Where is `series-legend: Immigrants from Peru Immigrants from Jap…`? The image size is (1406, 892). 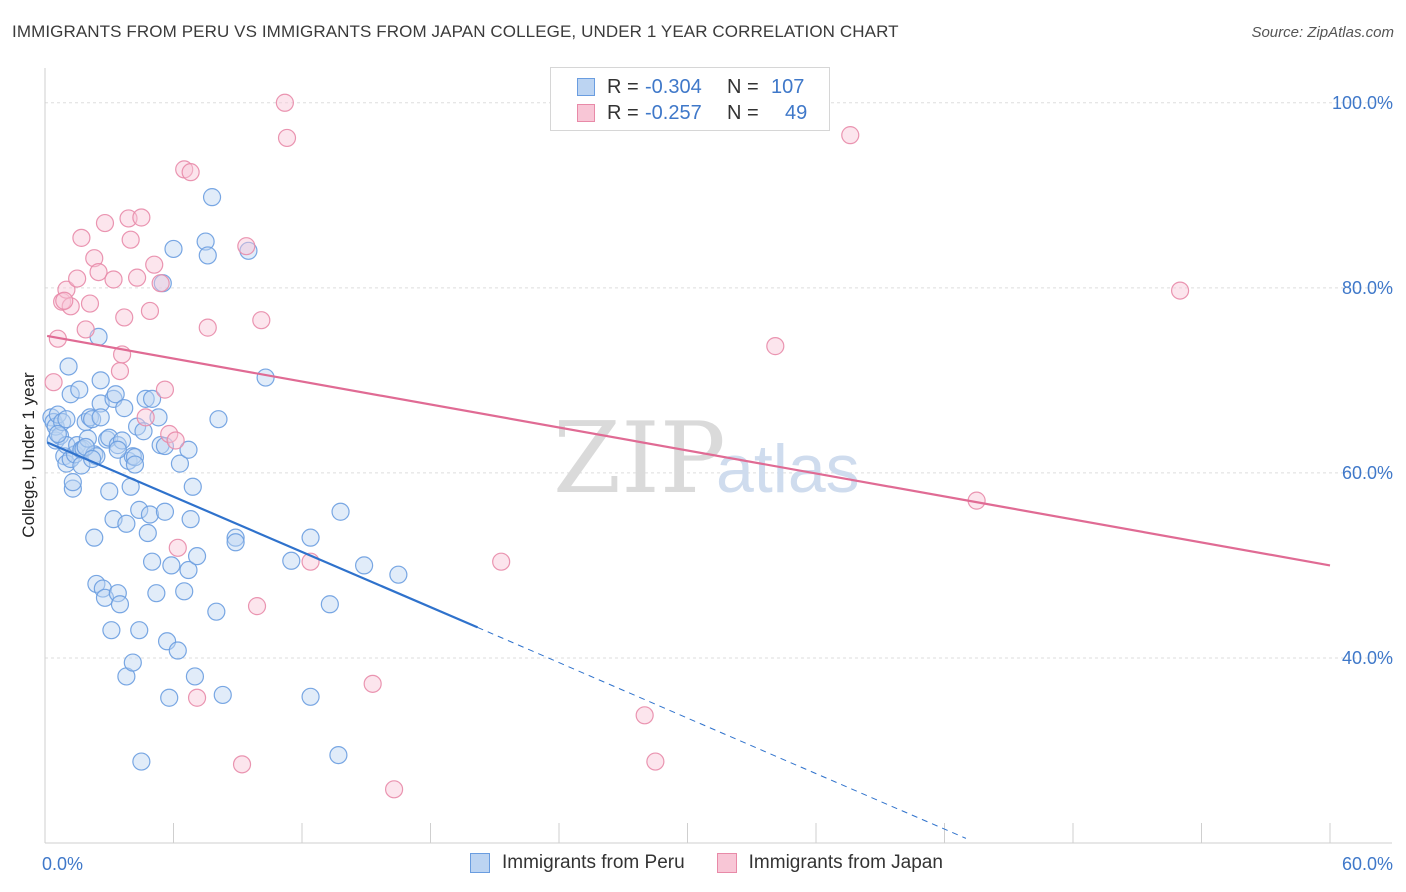
series-legend: Immigrants from Peru Immigrants from Jap… is located at coordinates (722, 863).